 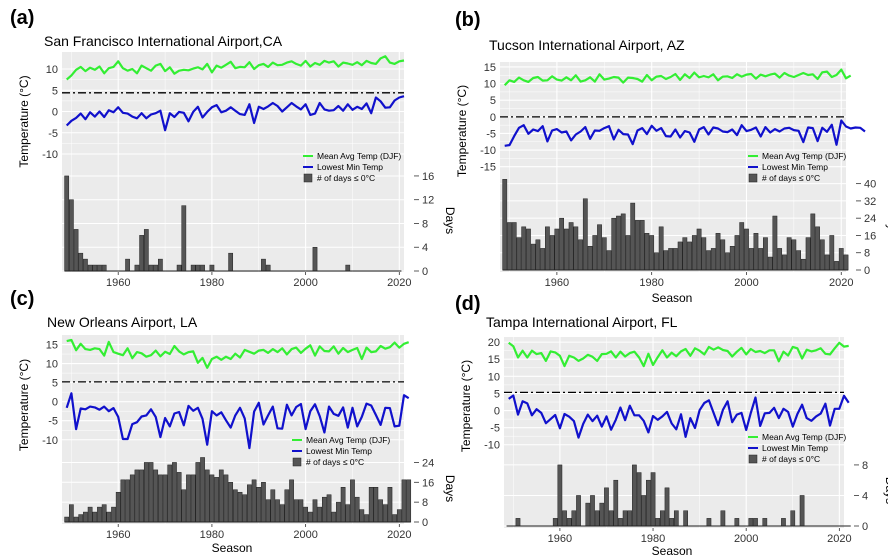 I want to click on x-tick-label: 2000, so click(x=746, y=283).